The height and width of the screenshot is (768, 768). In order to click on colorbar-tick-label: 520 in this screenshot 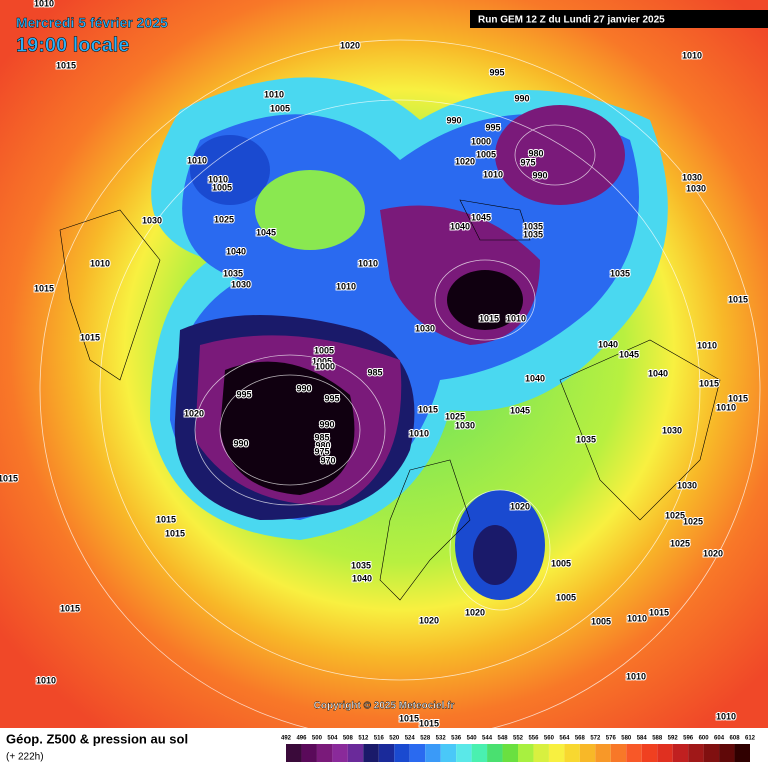, I will do `click(394, 739)`.